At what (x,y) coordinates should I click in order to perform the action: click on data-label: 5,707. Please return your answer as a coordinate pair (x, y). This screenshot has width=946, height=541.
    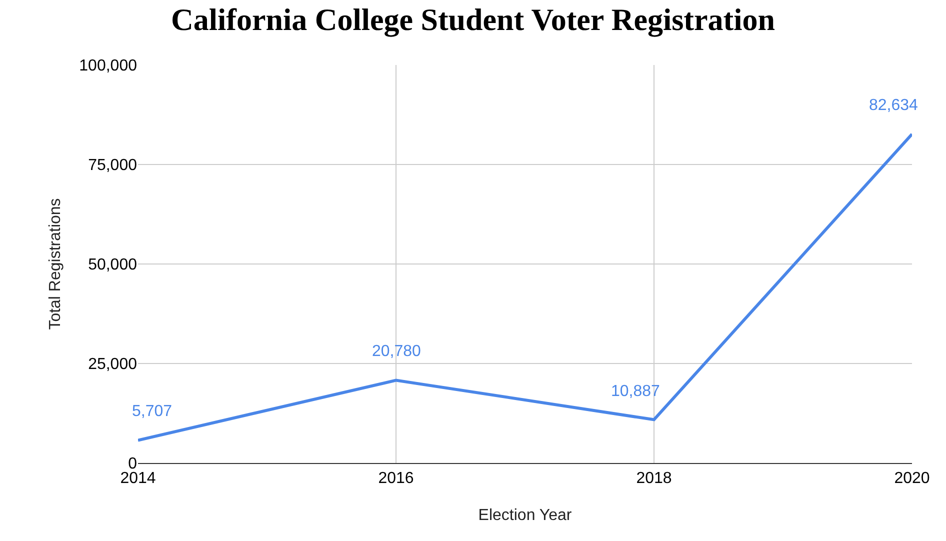
    Looking at the image, I should click on (152, 411).